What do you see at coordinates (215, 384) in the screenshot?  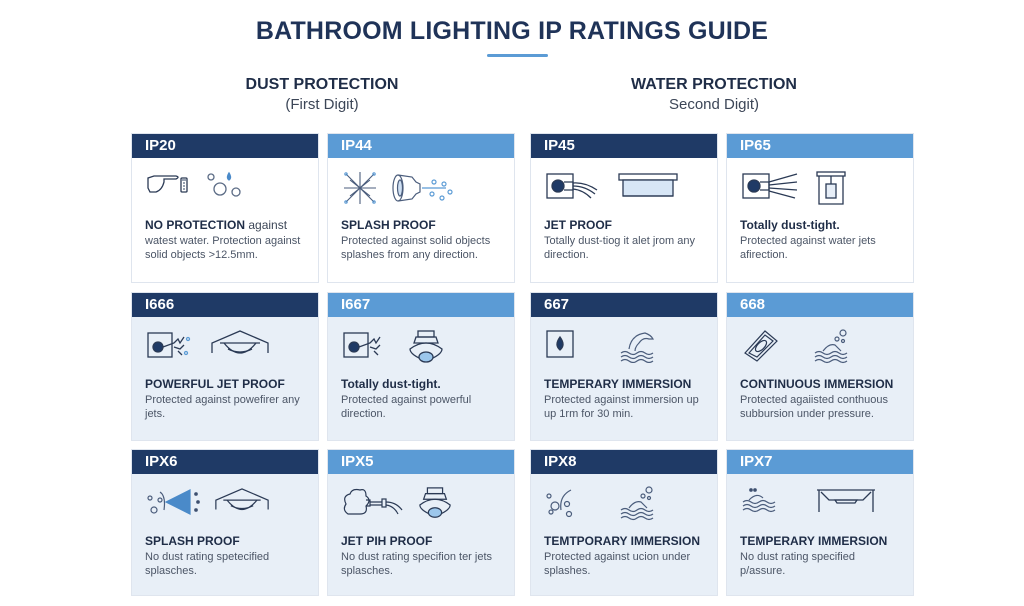 I see `card-heading: POWERFUL JET PROOF` at bounding box center [215, 384].